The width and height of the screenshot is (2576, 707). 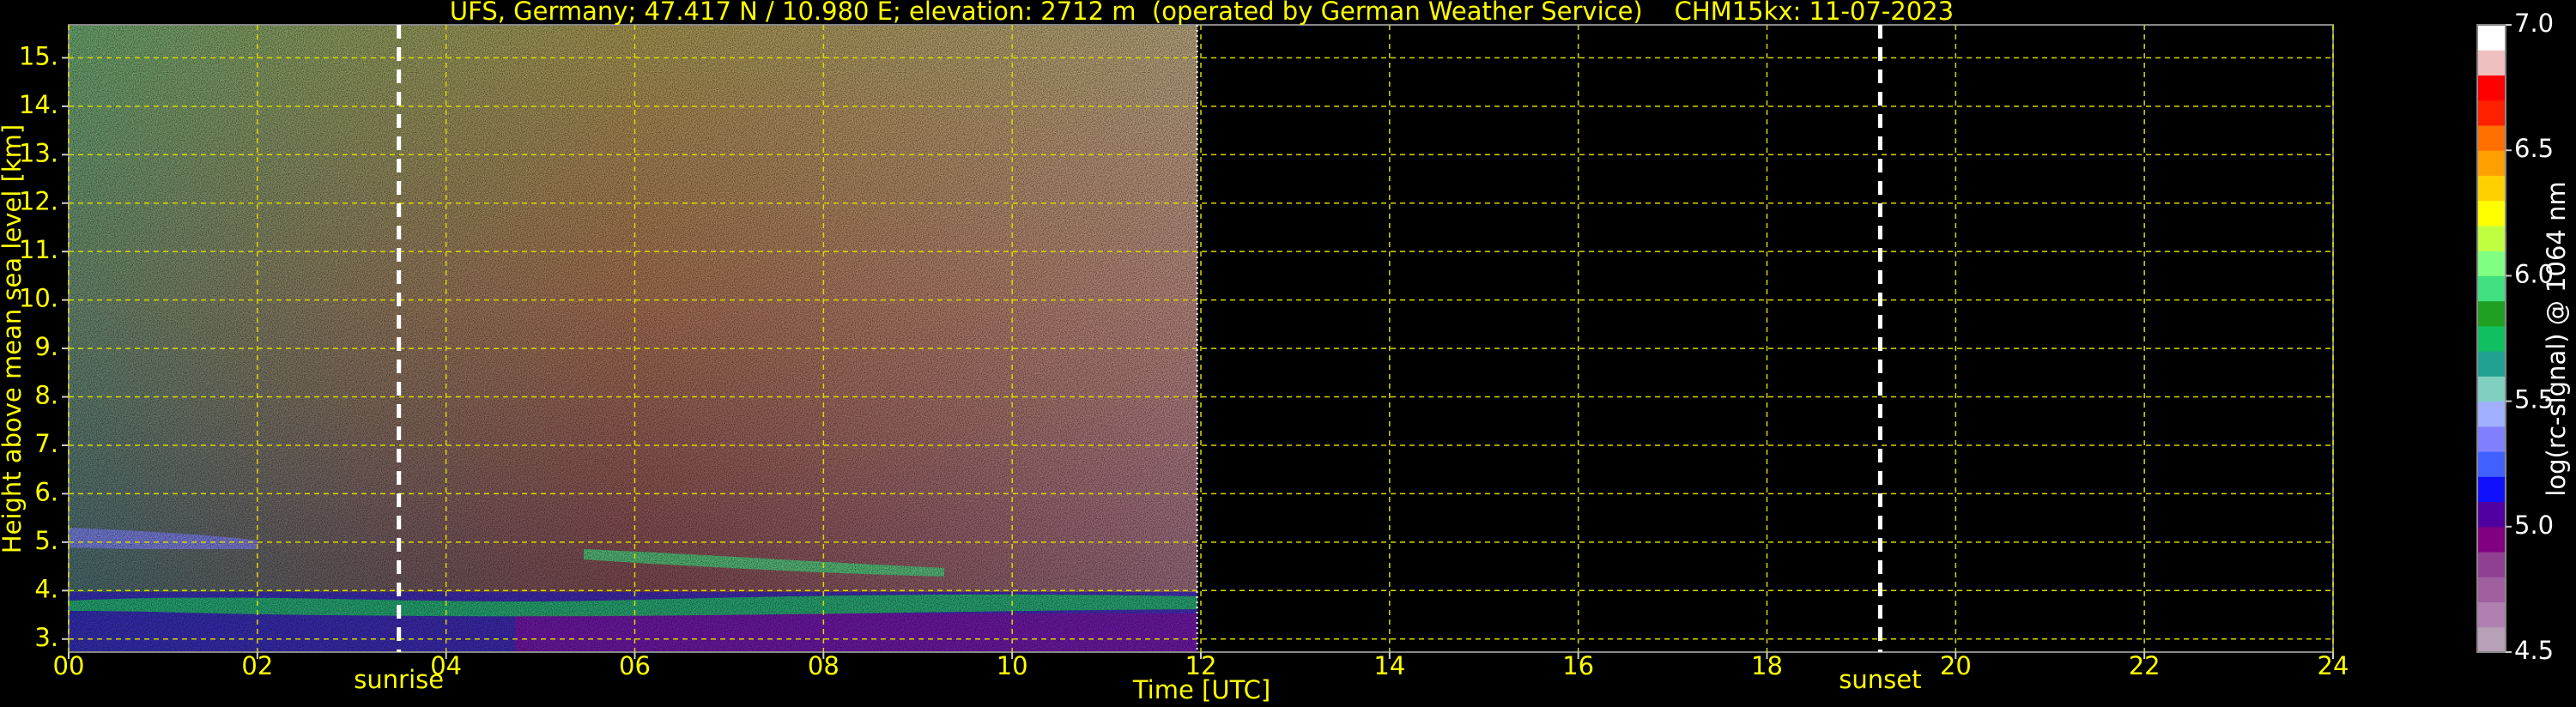 I want to click on x-tick-label: 24, so click(x=2333, y=666).